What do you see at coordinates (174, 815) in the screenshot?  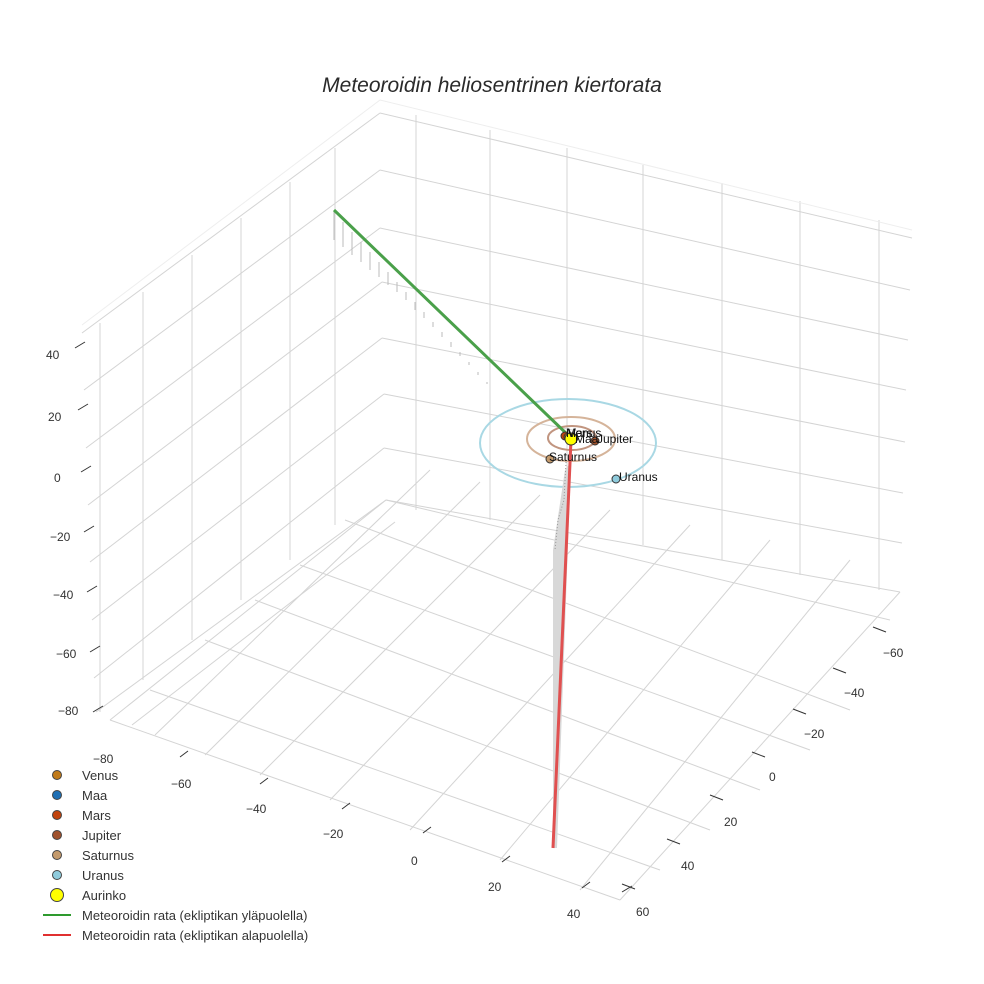 I see `legend-item-mars: Mars` at bounding box center [174, 815].